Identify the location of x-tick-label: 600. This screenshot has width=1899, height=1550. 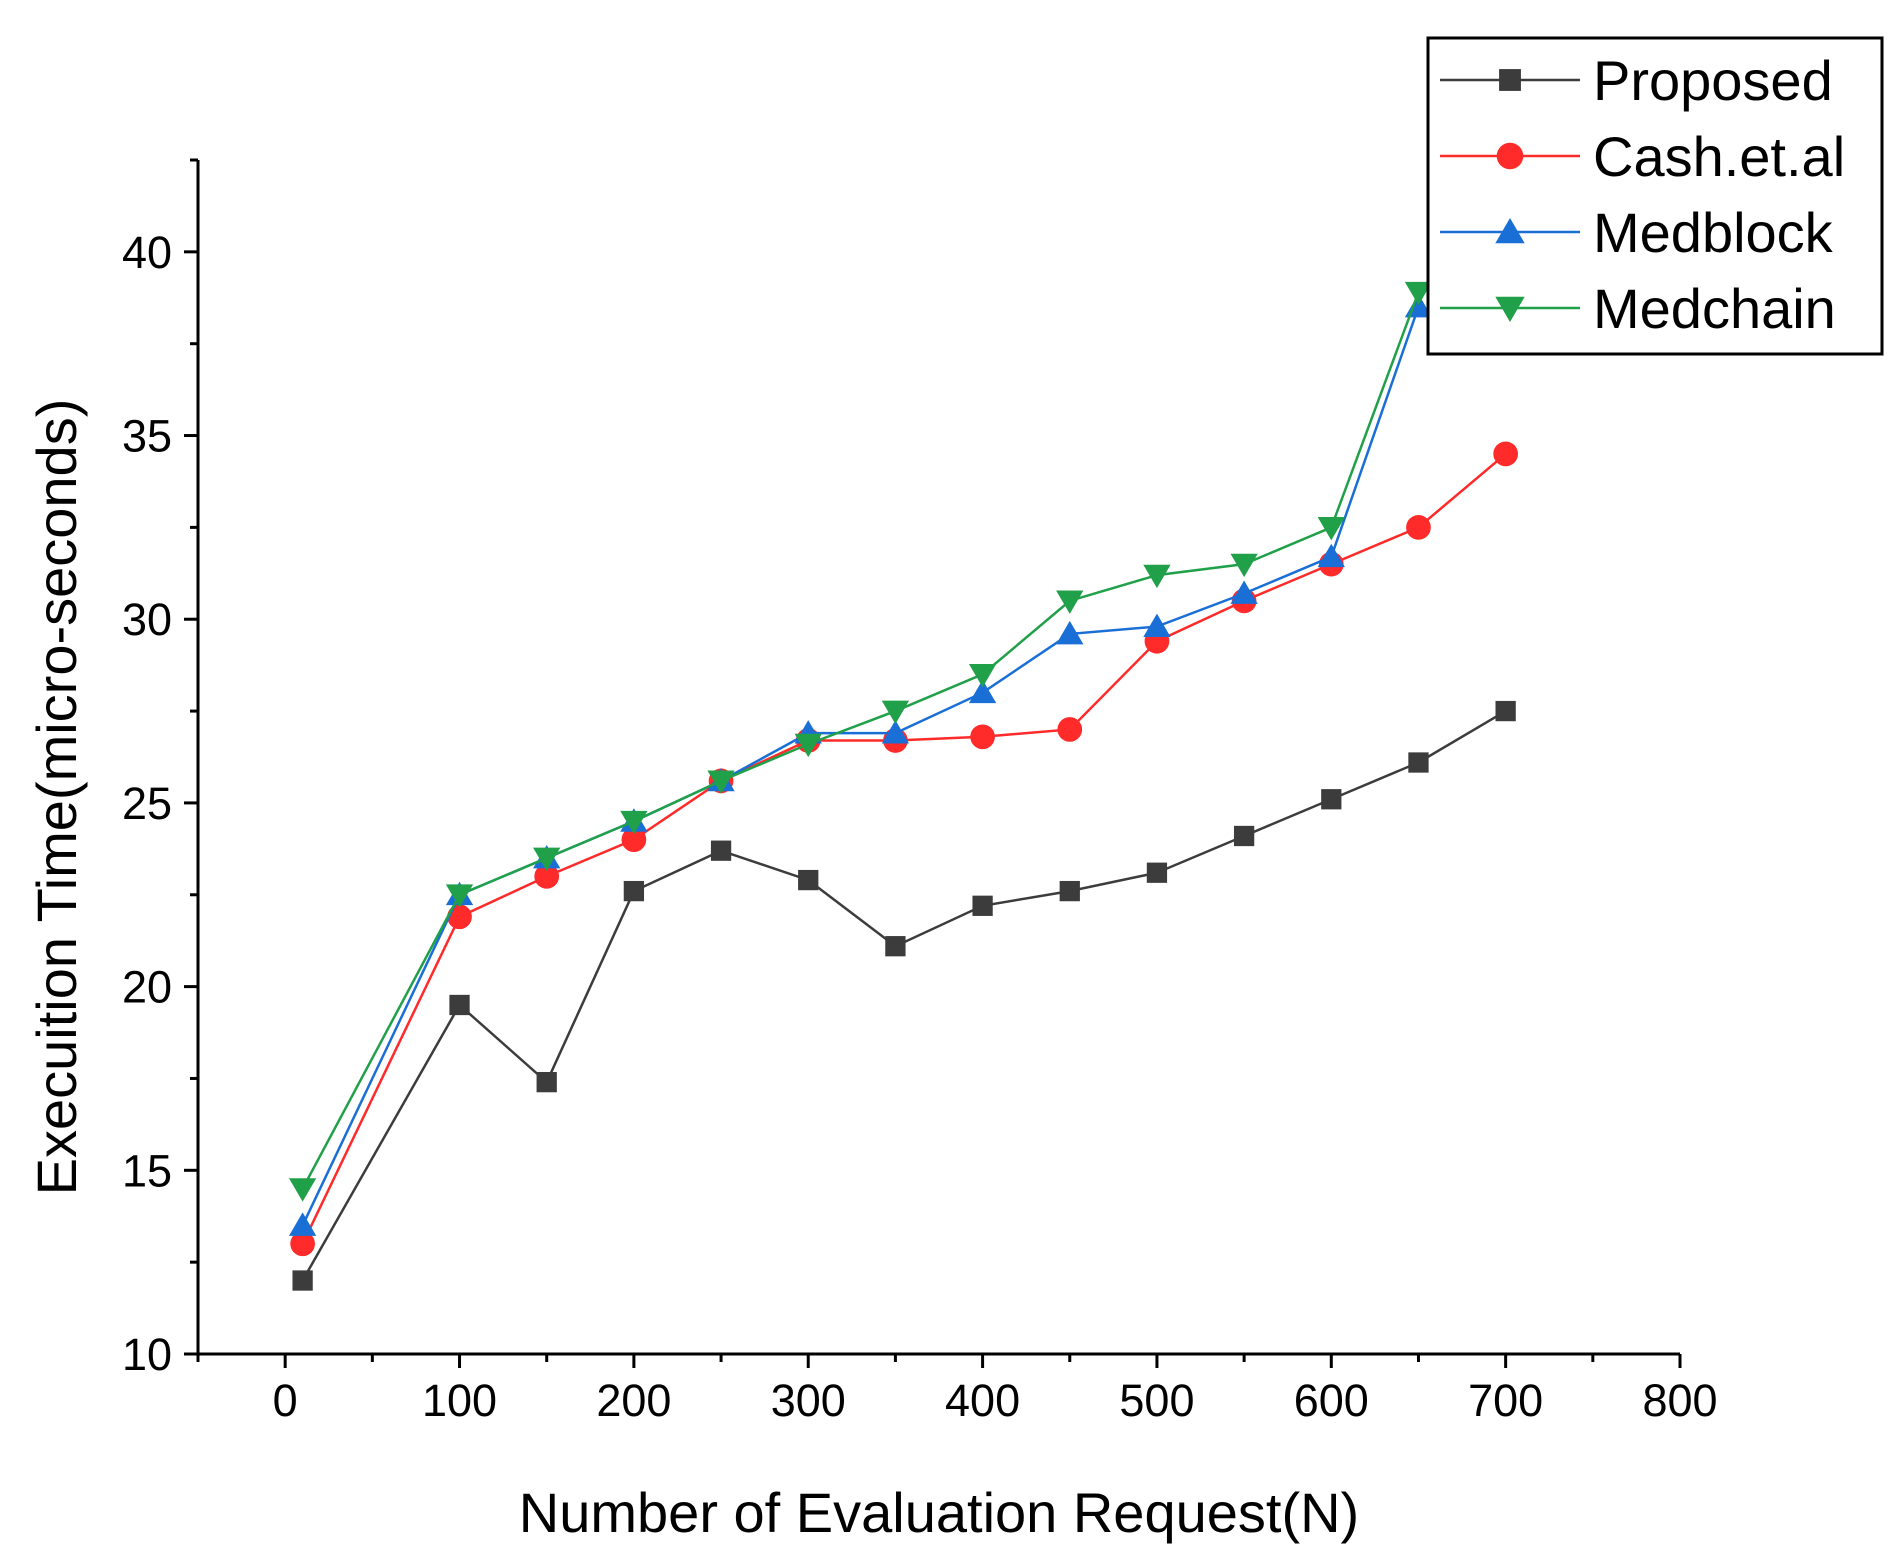
(1331, 1400).